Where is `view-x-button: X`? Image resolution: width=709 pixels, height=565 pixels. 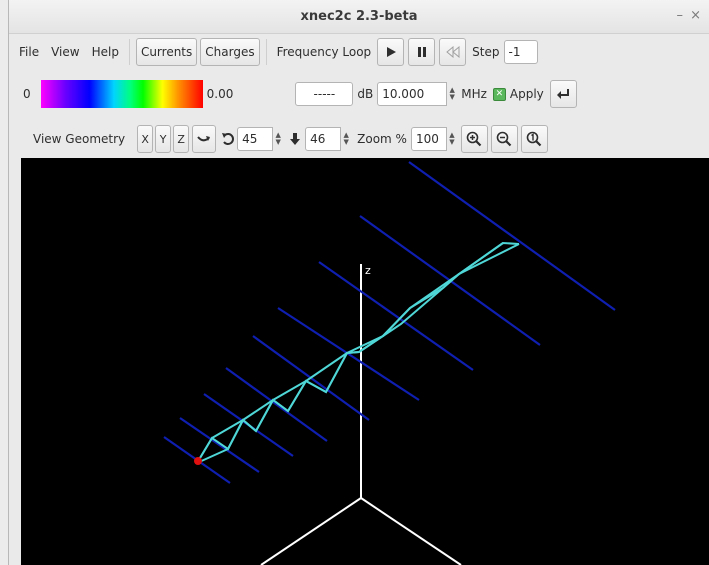
view-x-button: X is located at coordinates (145, 139).